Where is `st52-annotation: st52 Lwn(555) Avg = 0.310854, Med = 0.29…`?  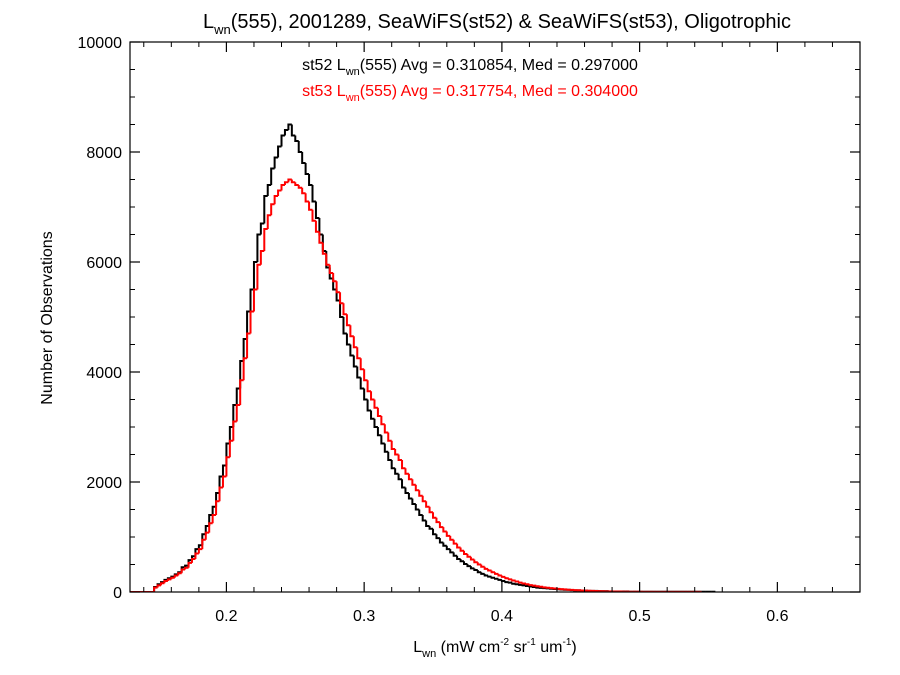 st52-annotation: st52 Lwn(555) Avg = 0.310854, Med = 0.29… is located at coordinates (470, 67).